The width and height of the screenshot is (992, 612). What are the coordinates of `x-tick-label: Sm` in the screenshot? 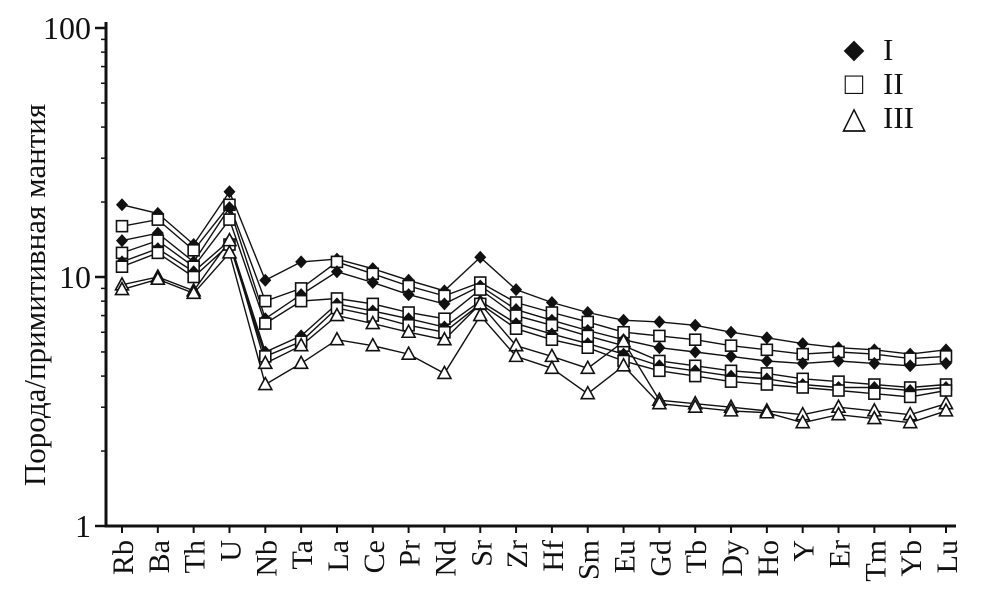 It's located at (589, 560).